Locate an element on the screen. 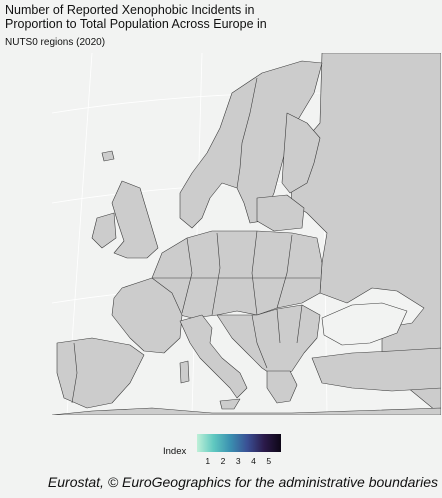 The image size is (442, 498). region-north-africa is located at coordinates (246, 411).